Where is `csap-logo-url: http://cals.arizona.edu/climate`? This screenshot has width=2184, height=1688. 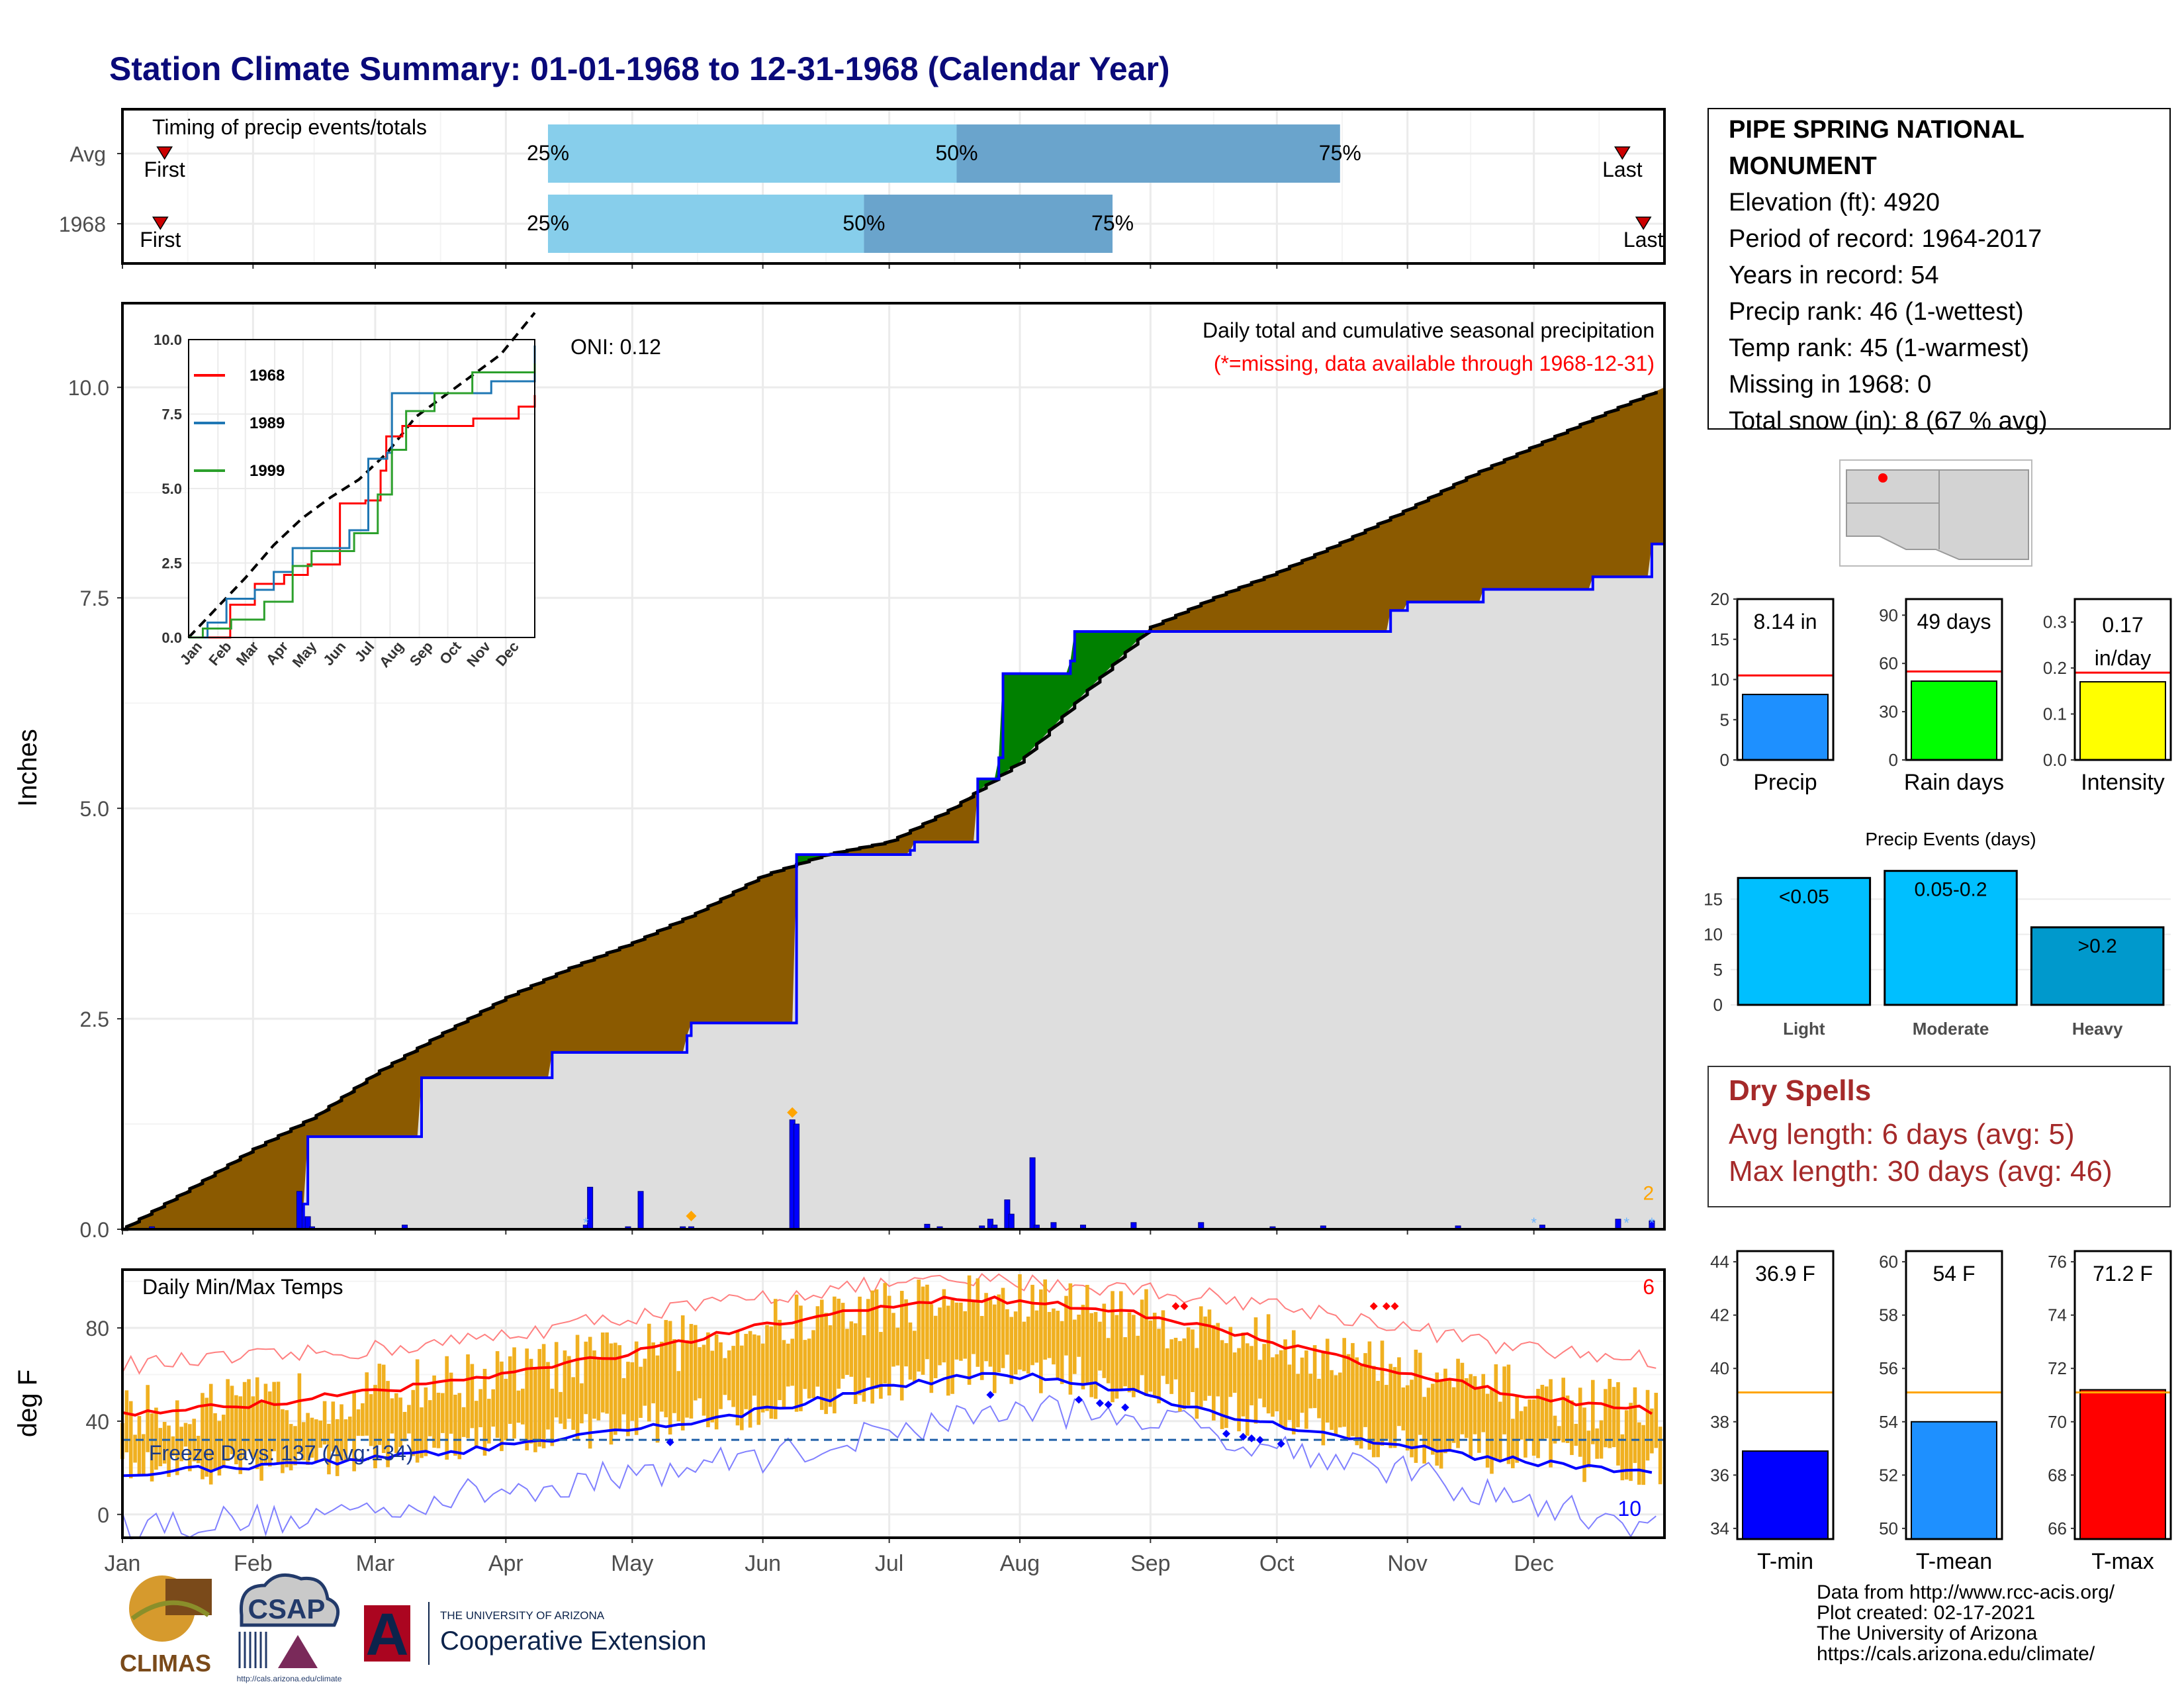
csap-logo-url: http://cals.arizona.edu/climate is located at coordinates (289, 1678).